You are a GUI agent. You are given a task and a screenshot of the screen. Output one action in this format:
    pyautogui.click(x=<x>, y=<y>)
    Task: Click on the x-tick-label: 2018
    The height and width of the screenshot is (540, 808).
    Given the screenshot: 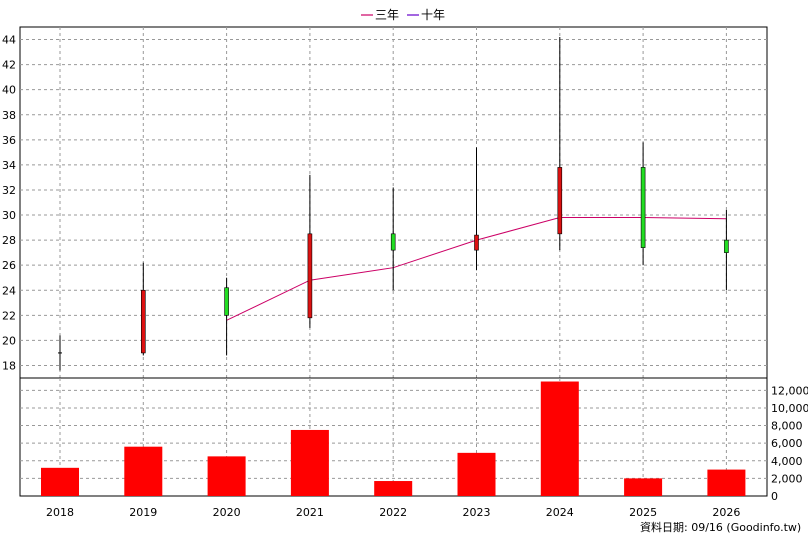 What is the action you would take?
    pyautogui.click(x=60, y=512)
    